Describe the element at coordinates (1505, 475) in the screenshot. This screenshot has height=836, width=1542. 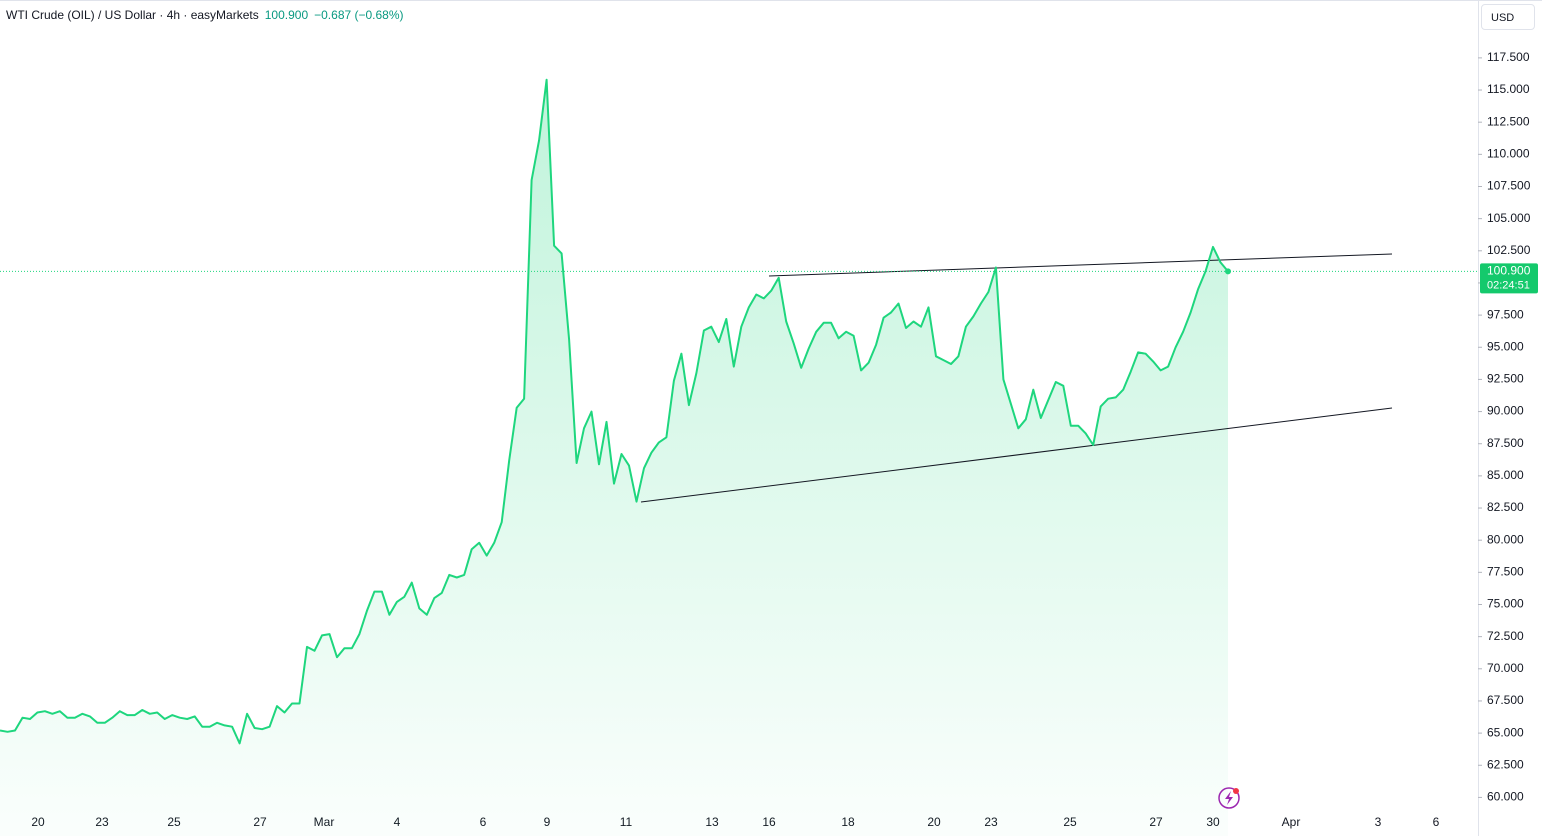
I see `y-tick-label: 85.000` at that location.